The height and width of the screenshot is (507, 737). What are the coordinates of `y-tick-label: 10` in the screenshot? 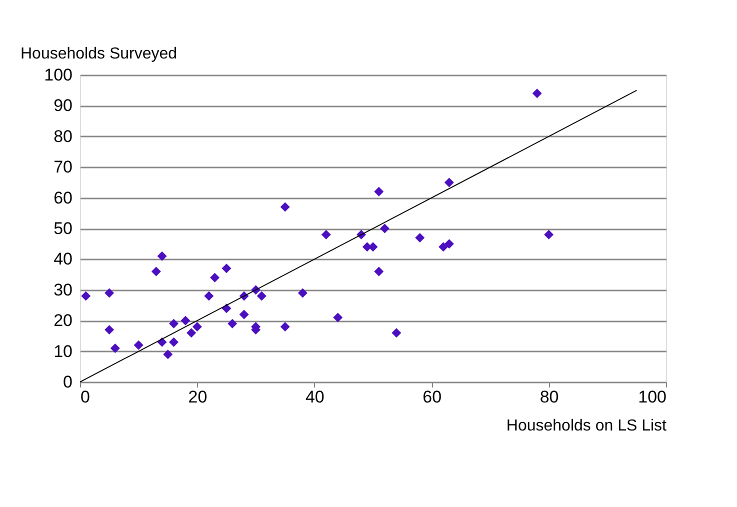 It's located at (63, 351).